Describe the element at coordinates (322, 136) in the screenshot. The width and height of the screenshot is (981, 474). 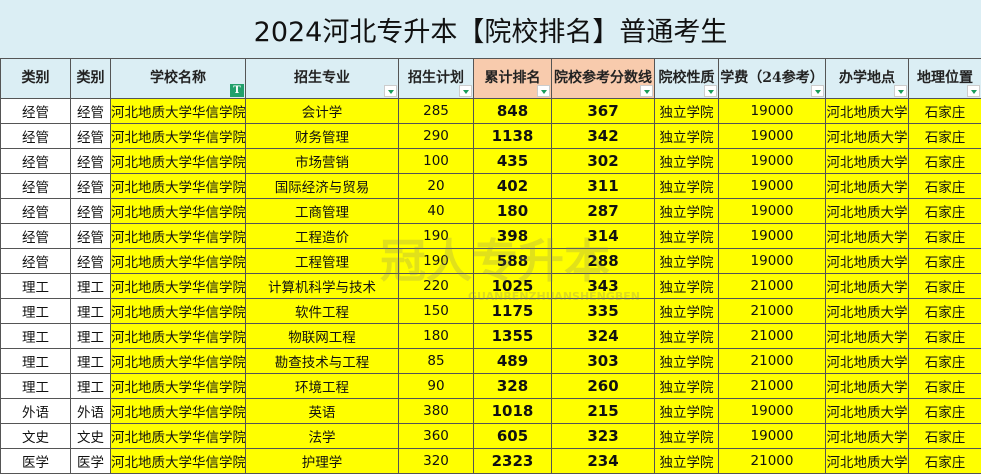
I see `cell-major: 财务管理` at that location.